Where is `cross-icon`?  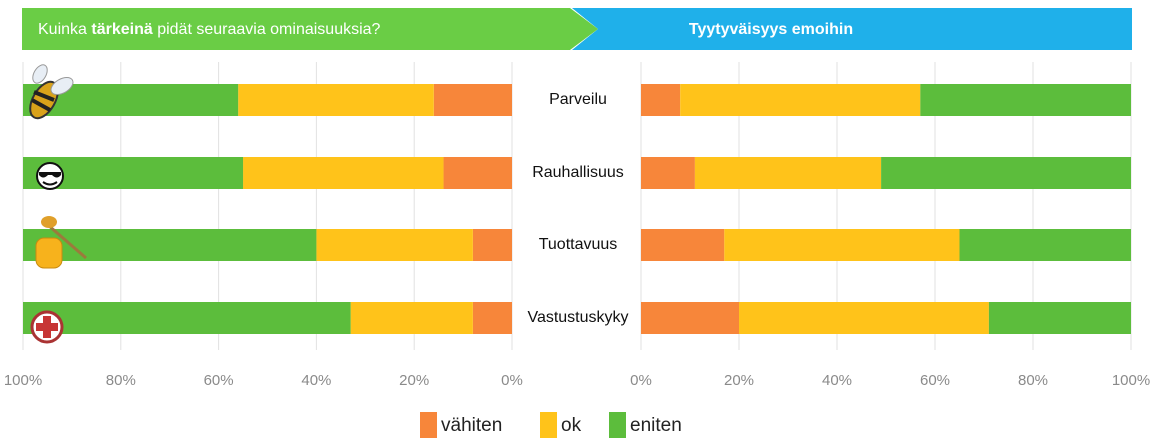 cross-icon is located at coordinates (47, 327).